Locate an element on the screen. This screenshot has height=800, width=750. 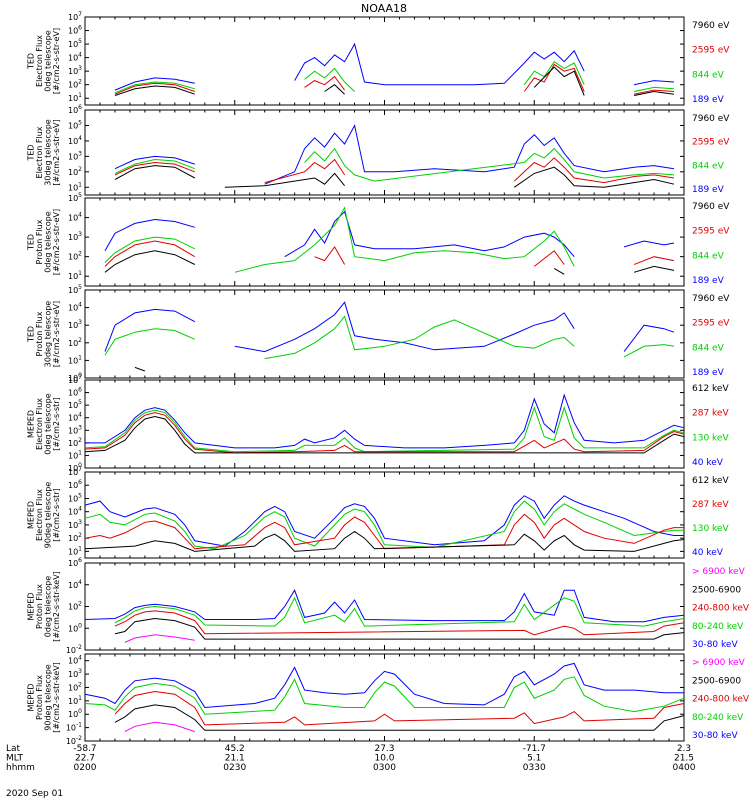
x-row-label-hhmm: hhmm is located at coordinates (20, 768).